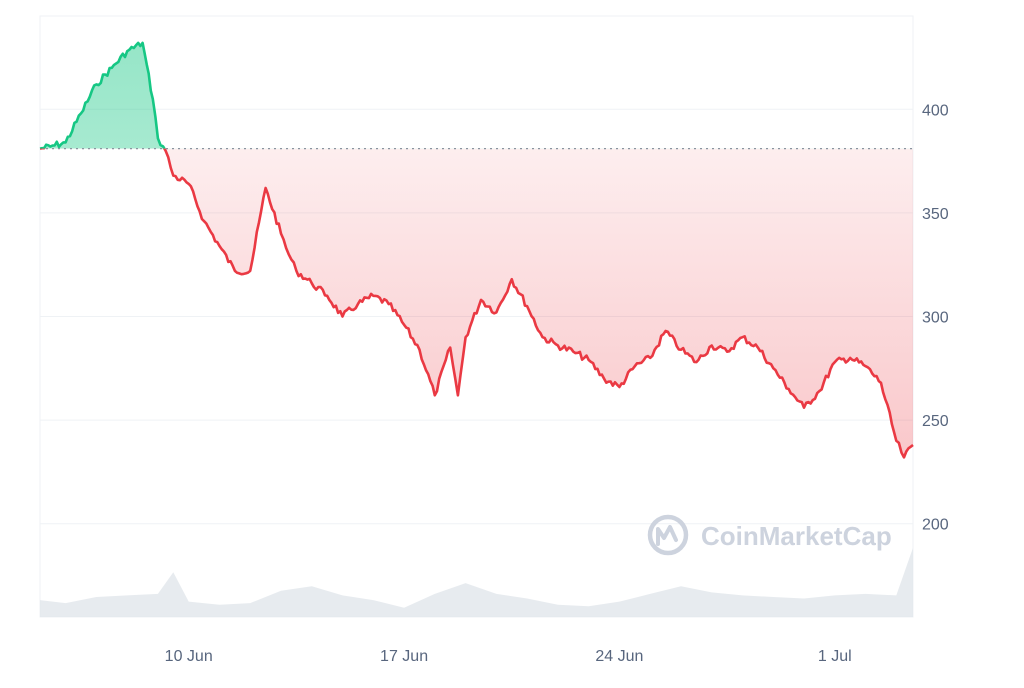 This screenshot has height=688, width=1024. Describe the element at coordinates (796, 536) in the screenshot. I see `watermark-text: CoinMarketCap` at that location.